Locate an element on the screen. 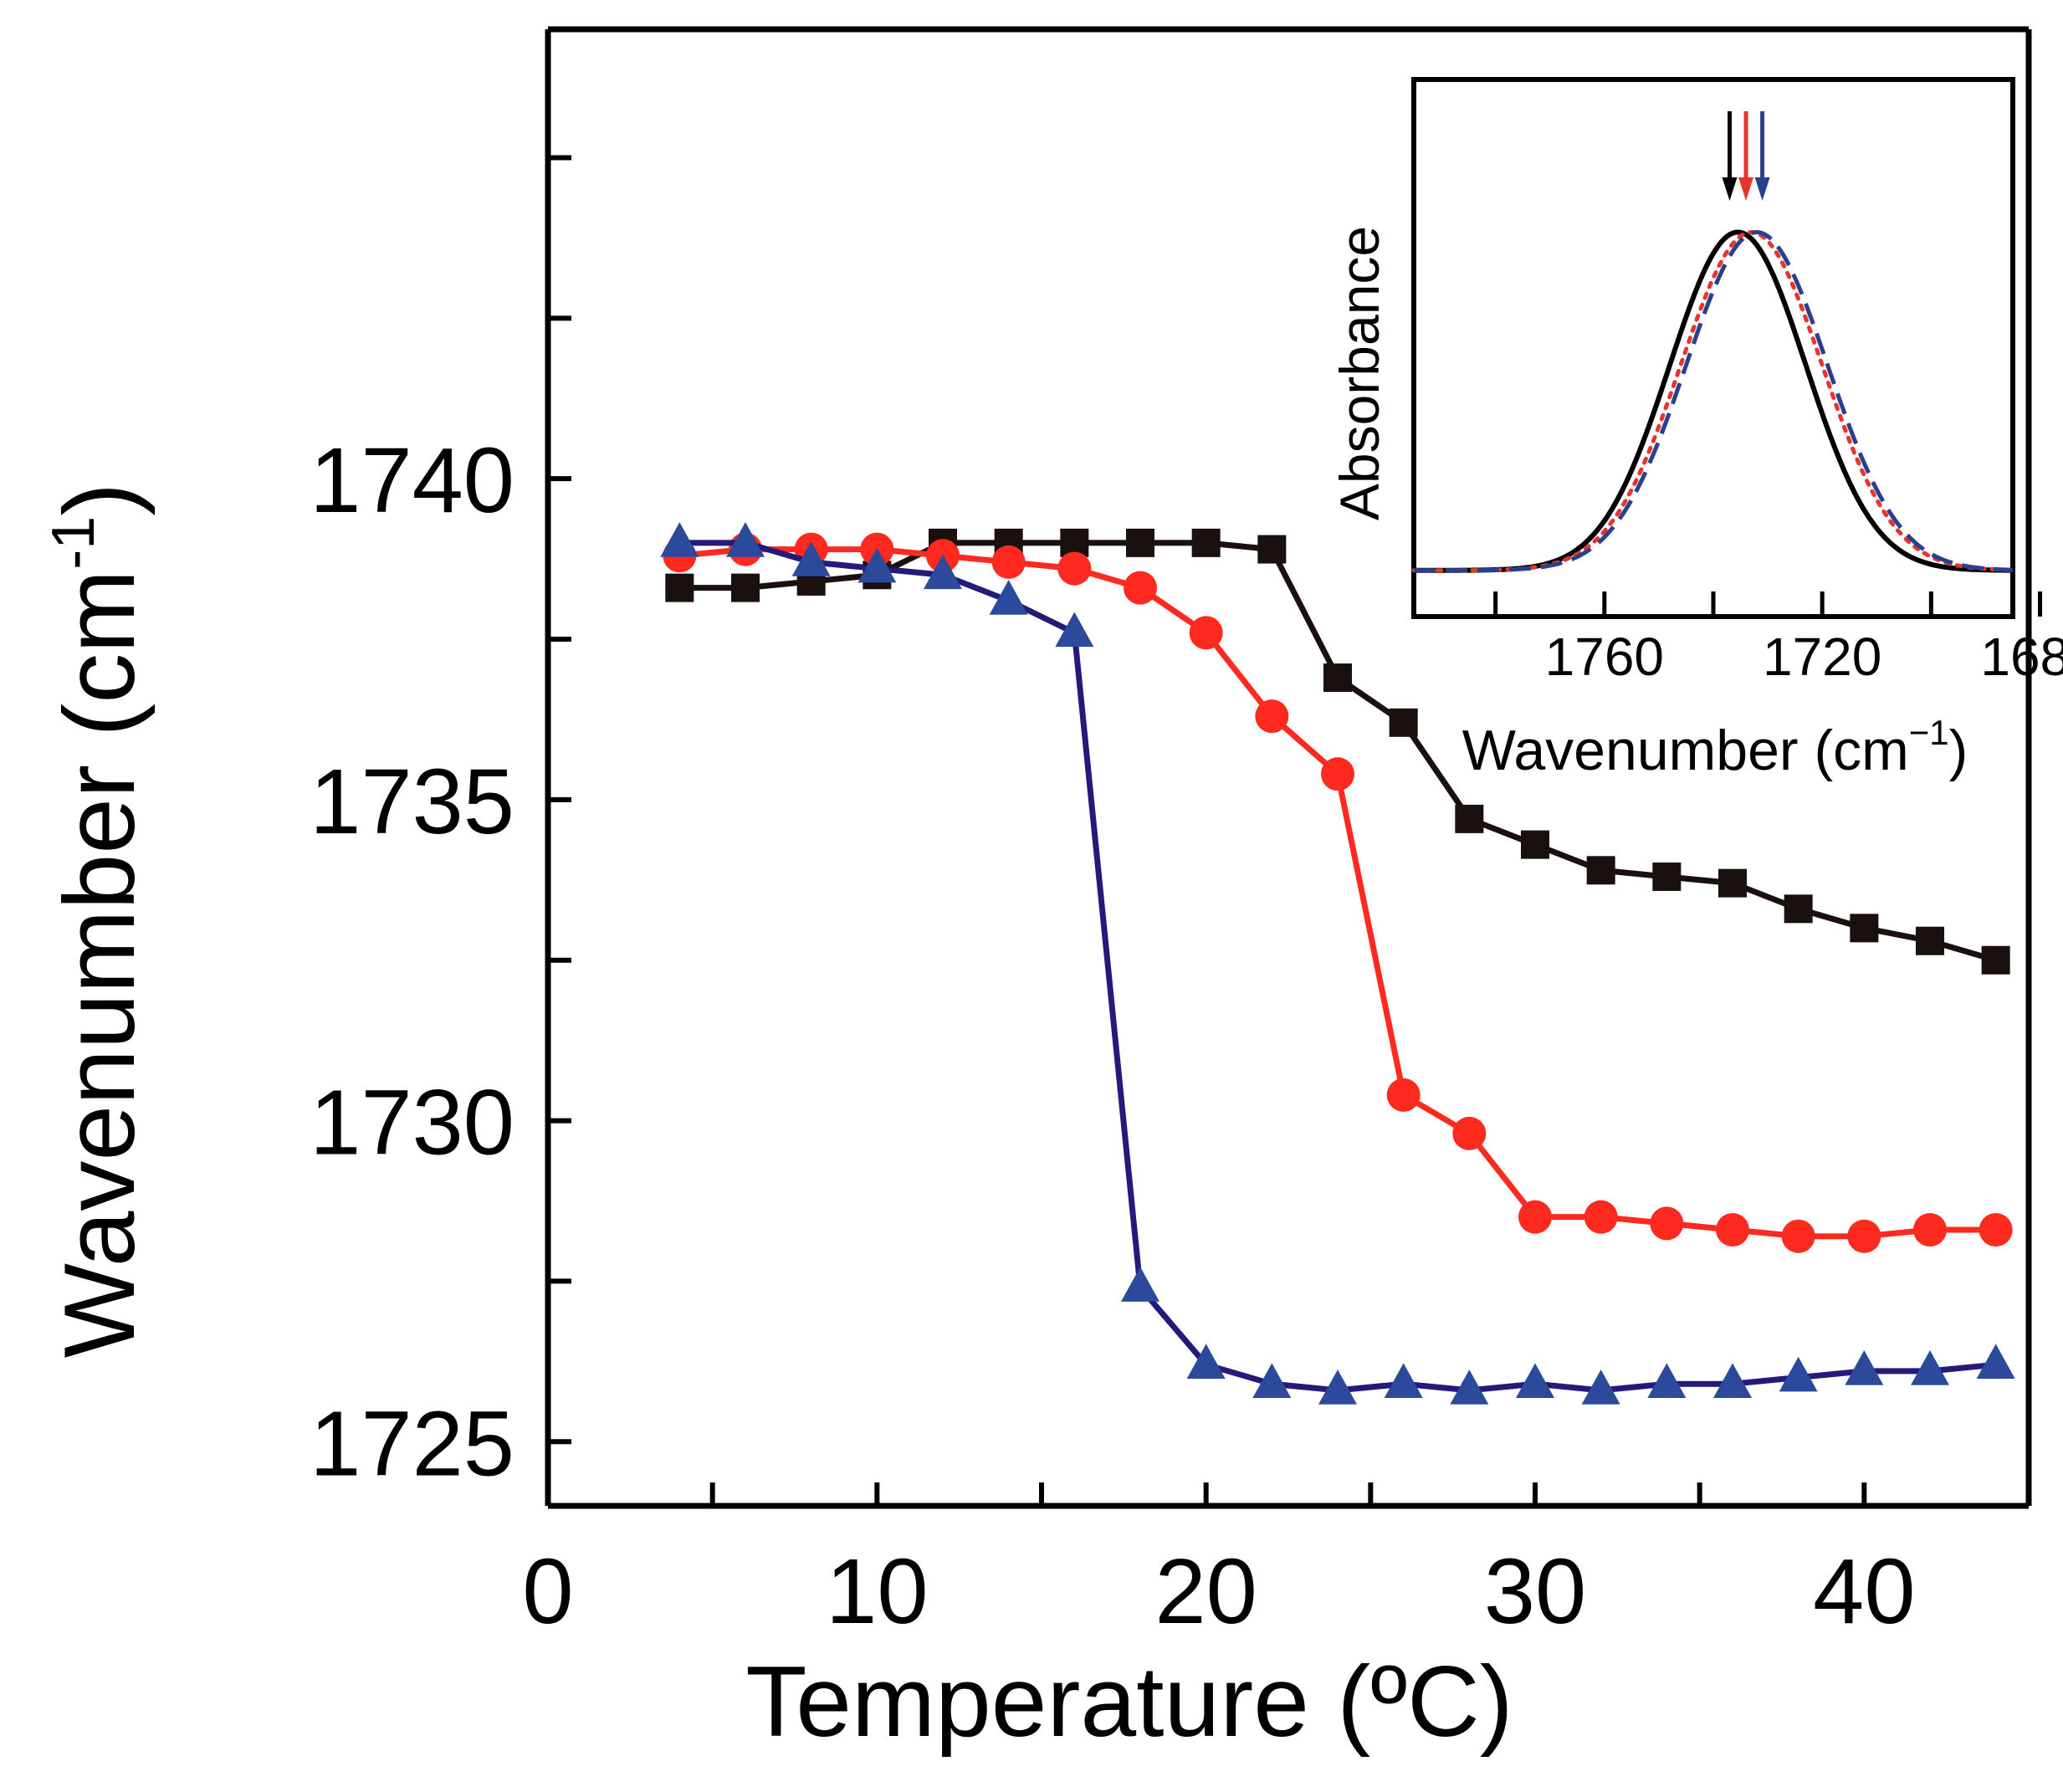  y-tick-label: 1725 is located at coordinates (412, 1443).